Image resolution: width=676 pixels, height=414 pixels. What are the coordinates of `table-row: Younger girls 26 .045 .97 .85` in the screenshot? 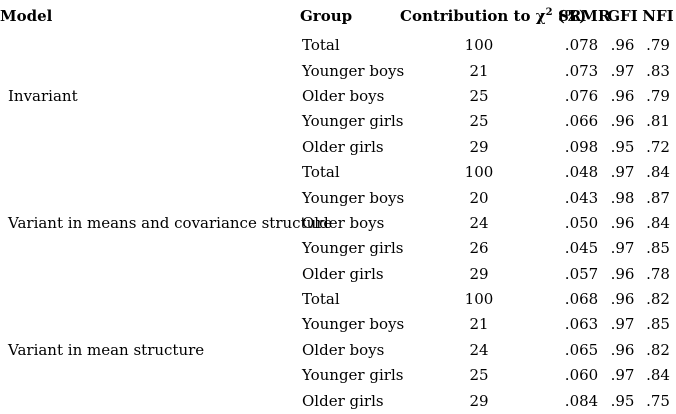 It's located at (338, 248).